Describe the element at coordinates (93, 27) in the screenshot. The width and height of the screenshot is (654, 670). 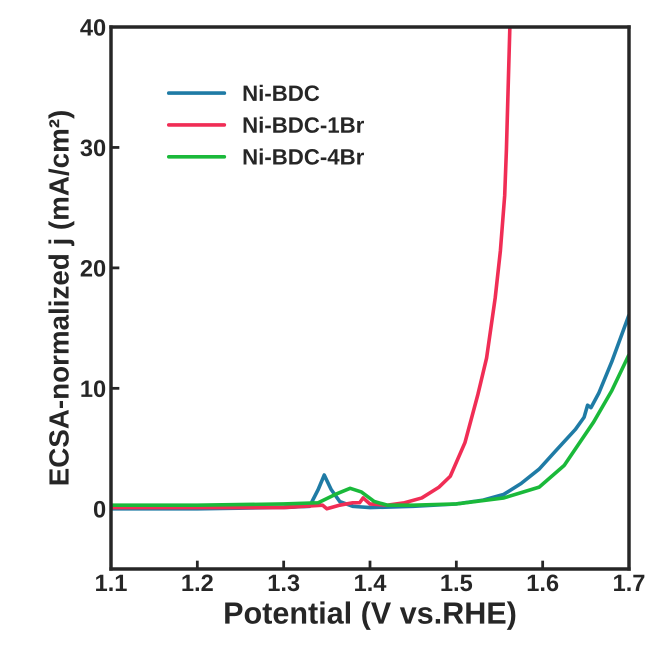
I see `y-tick-label: 40` at that location.